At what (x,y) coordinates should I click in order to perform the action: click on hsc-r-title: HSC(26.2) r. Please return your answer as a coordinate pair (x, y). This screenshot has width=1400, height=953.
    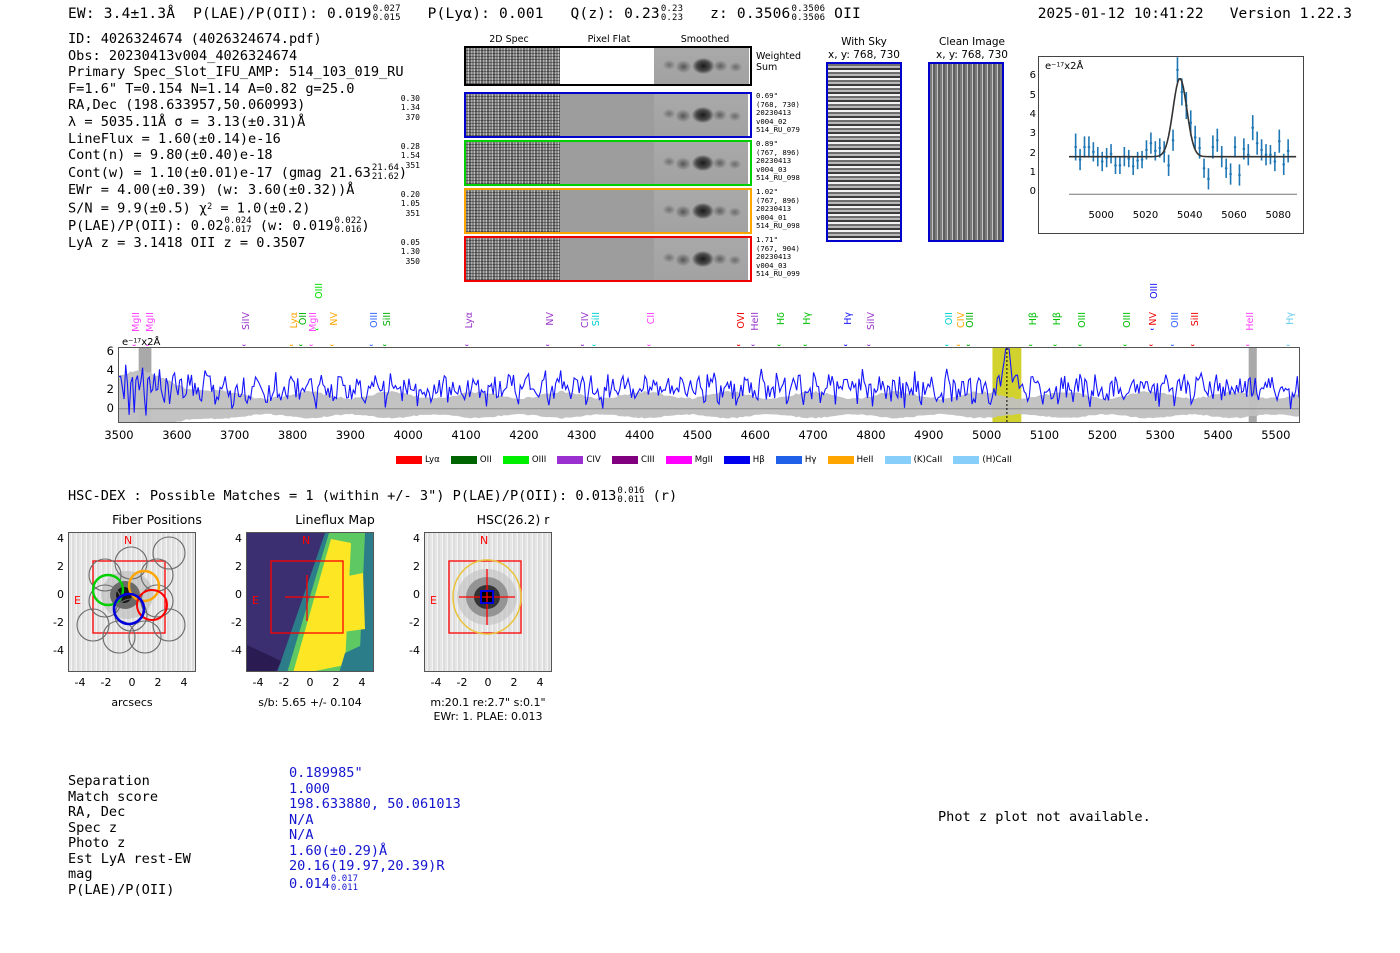
    Looking at the image, I should click on (513, 519).